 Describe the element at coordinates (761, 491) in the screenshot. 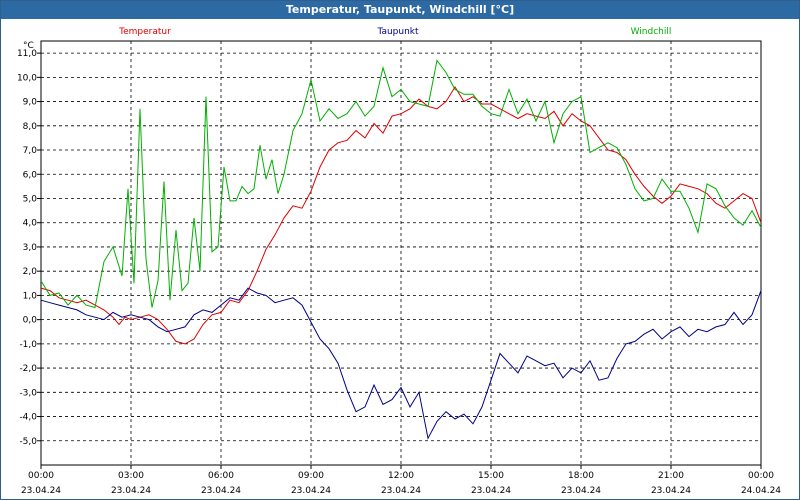

I see `x-tick-date: 24.04.24` at that location.